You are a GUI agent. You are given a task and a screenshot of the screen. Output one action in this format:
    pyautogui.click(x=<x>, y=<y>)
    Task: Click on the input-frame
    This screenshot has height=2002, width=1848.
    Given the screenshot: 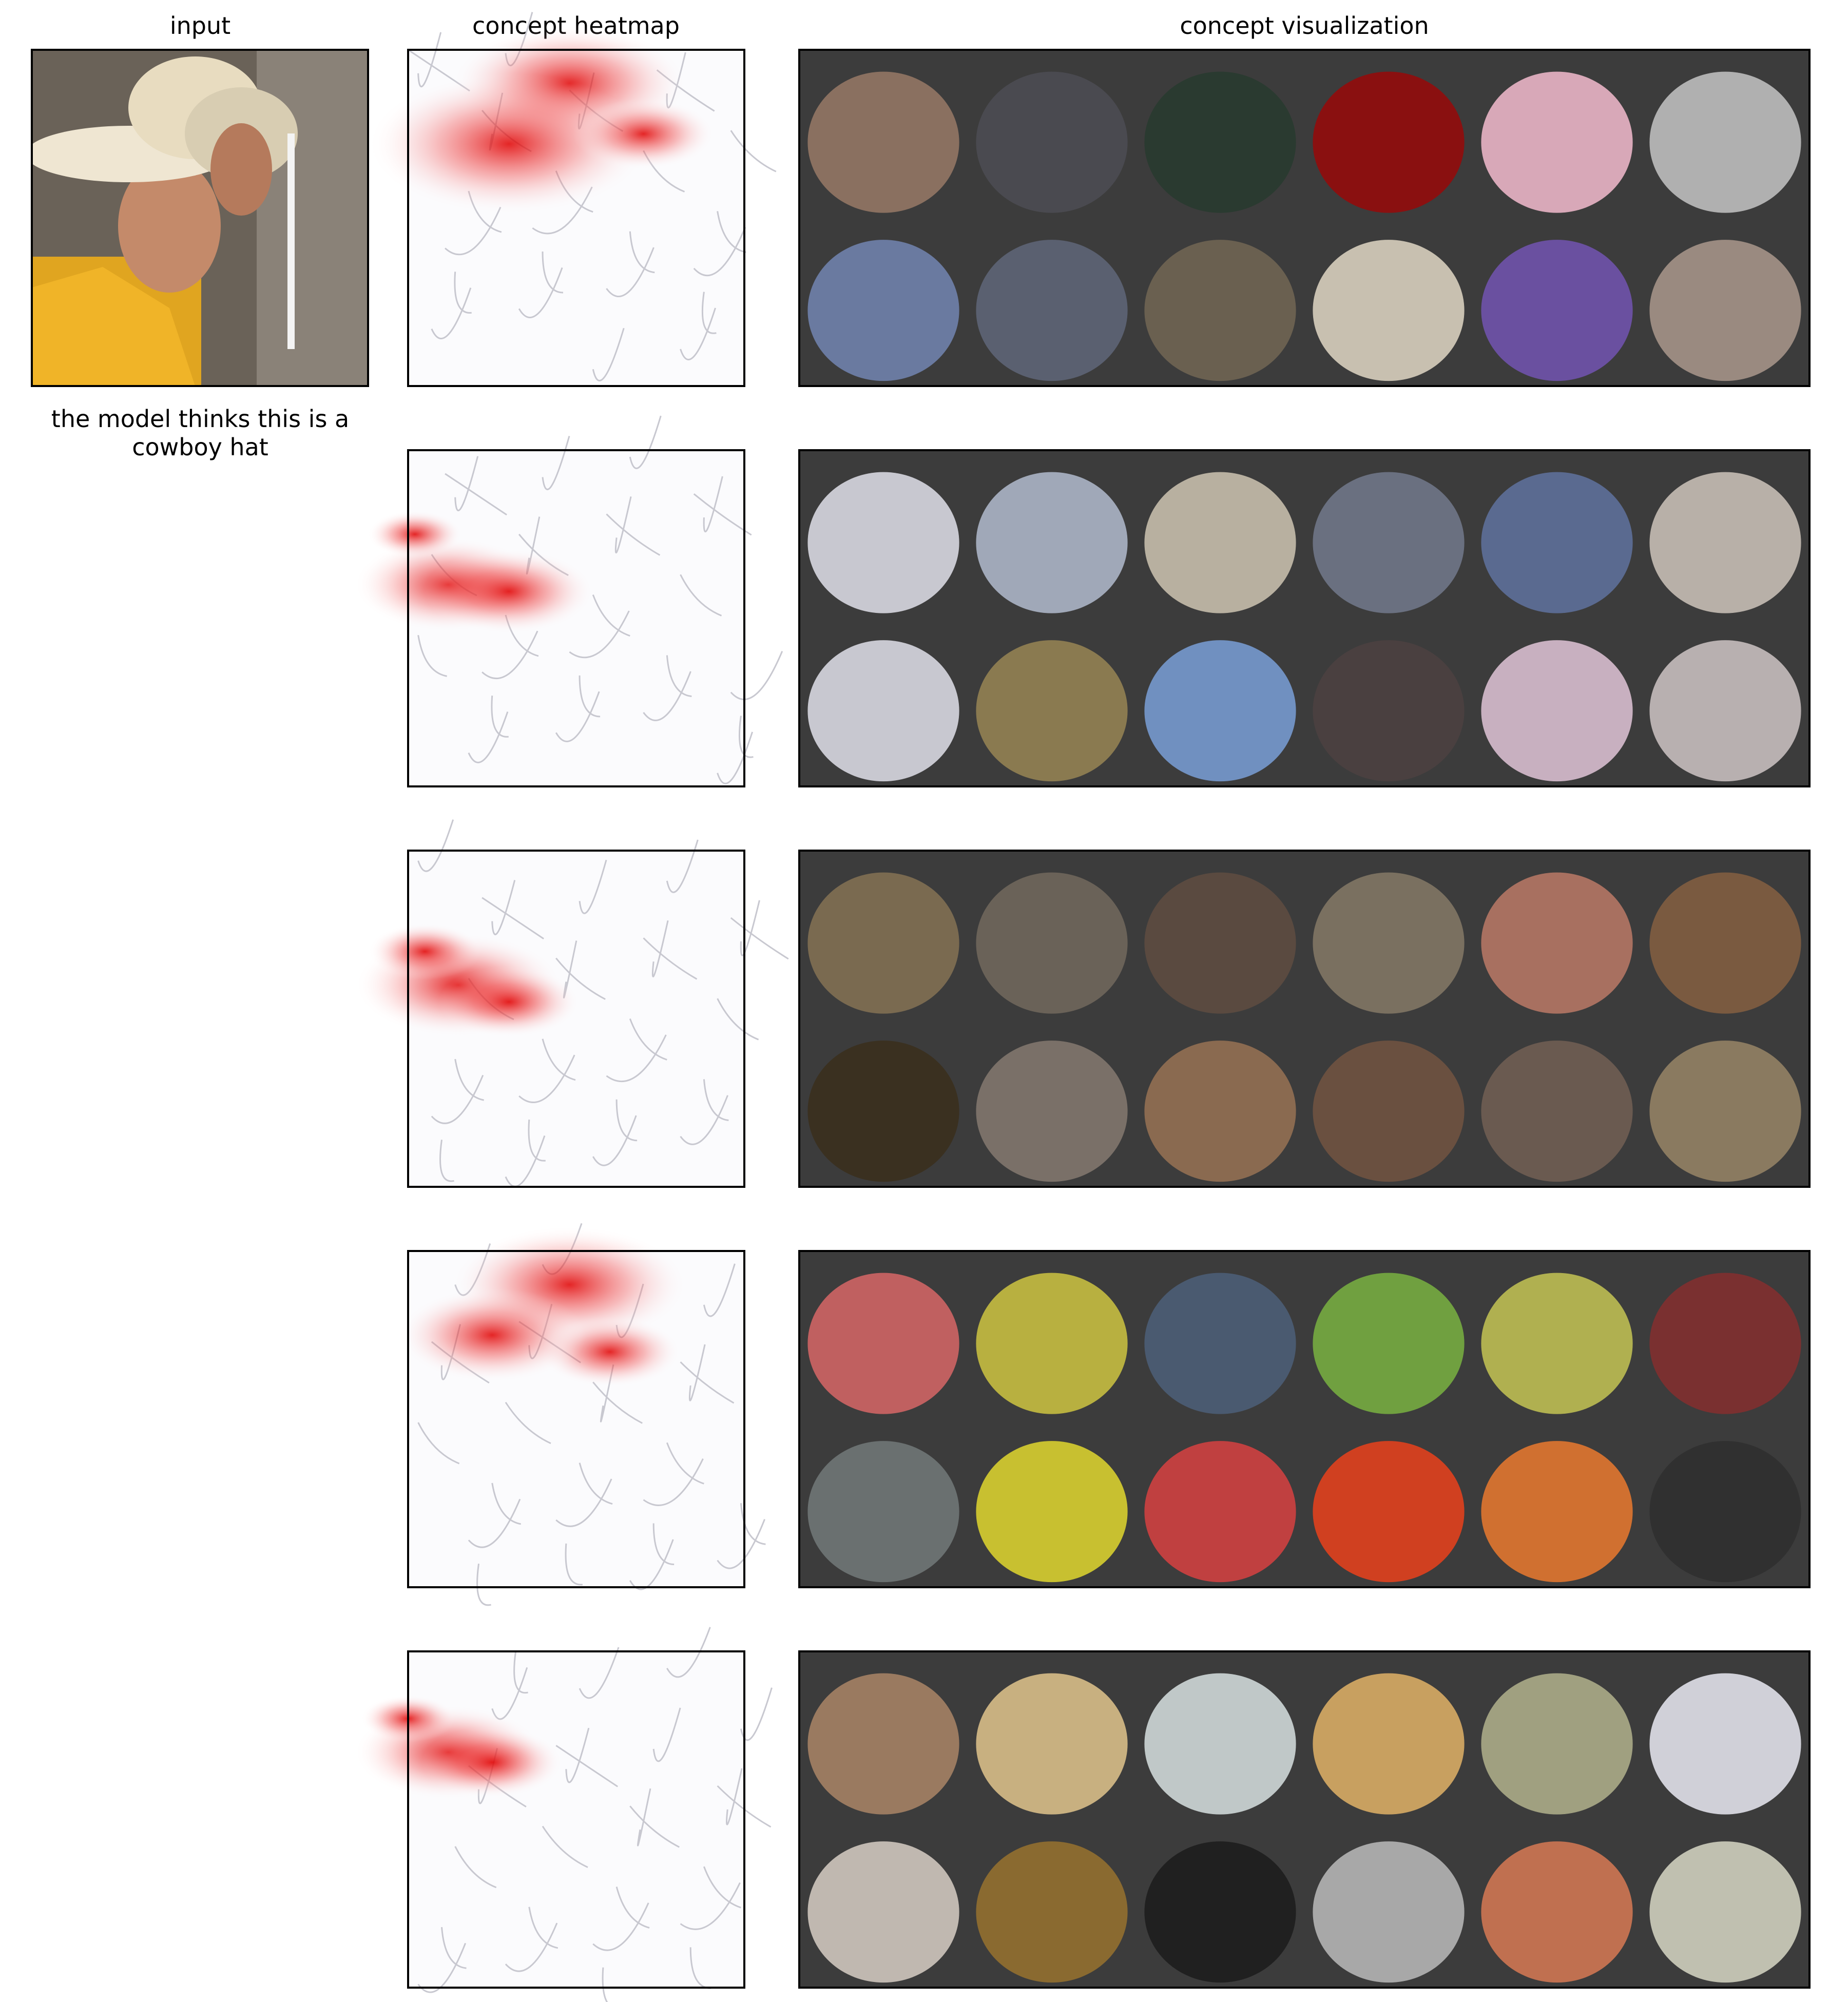 What is the action you would take?
    pyautogui.click(x=200, y=218)
    